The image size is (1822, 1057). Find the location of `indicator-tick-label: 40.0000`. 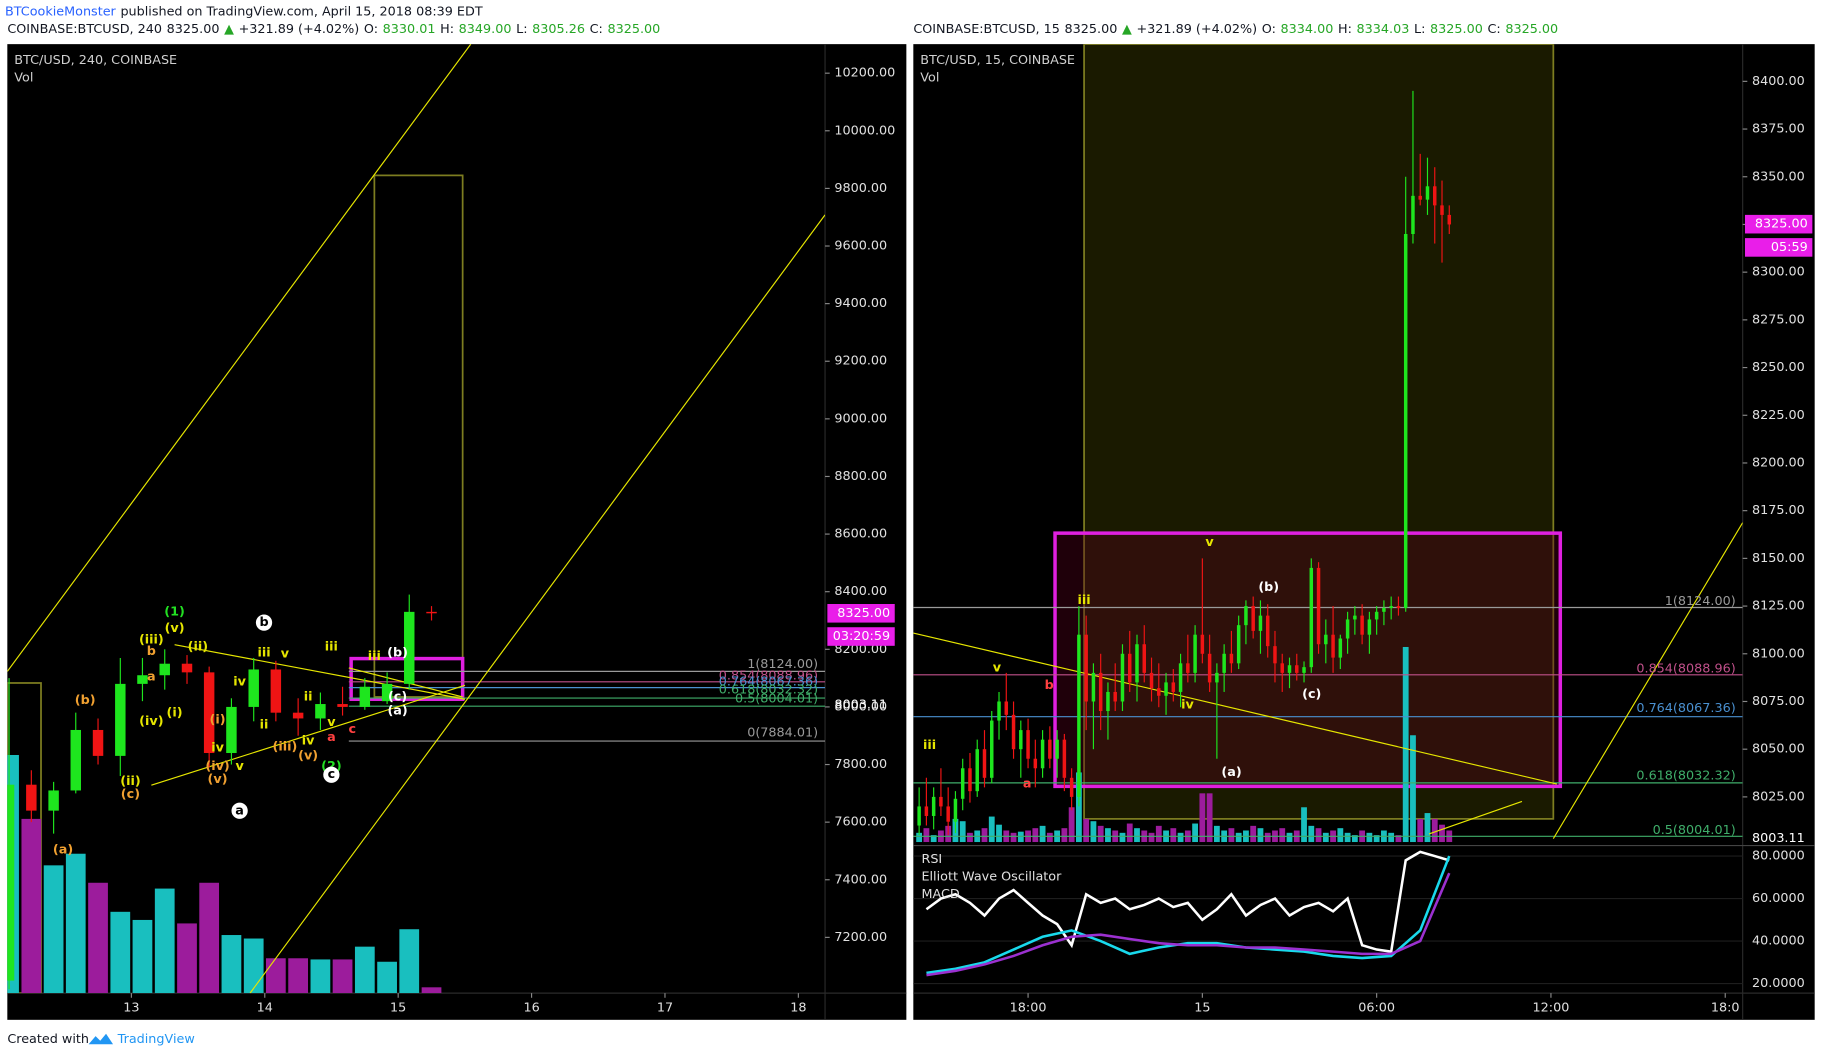

indicator-tick-label: 40.0000 is located at coordinates (1778, 941).